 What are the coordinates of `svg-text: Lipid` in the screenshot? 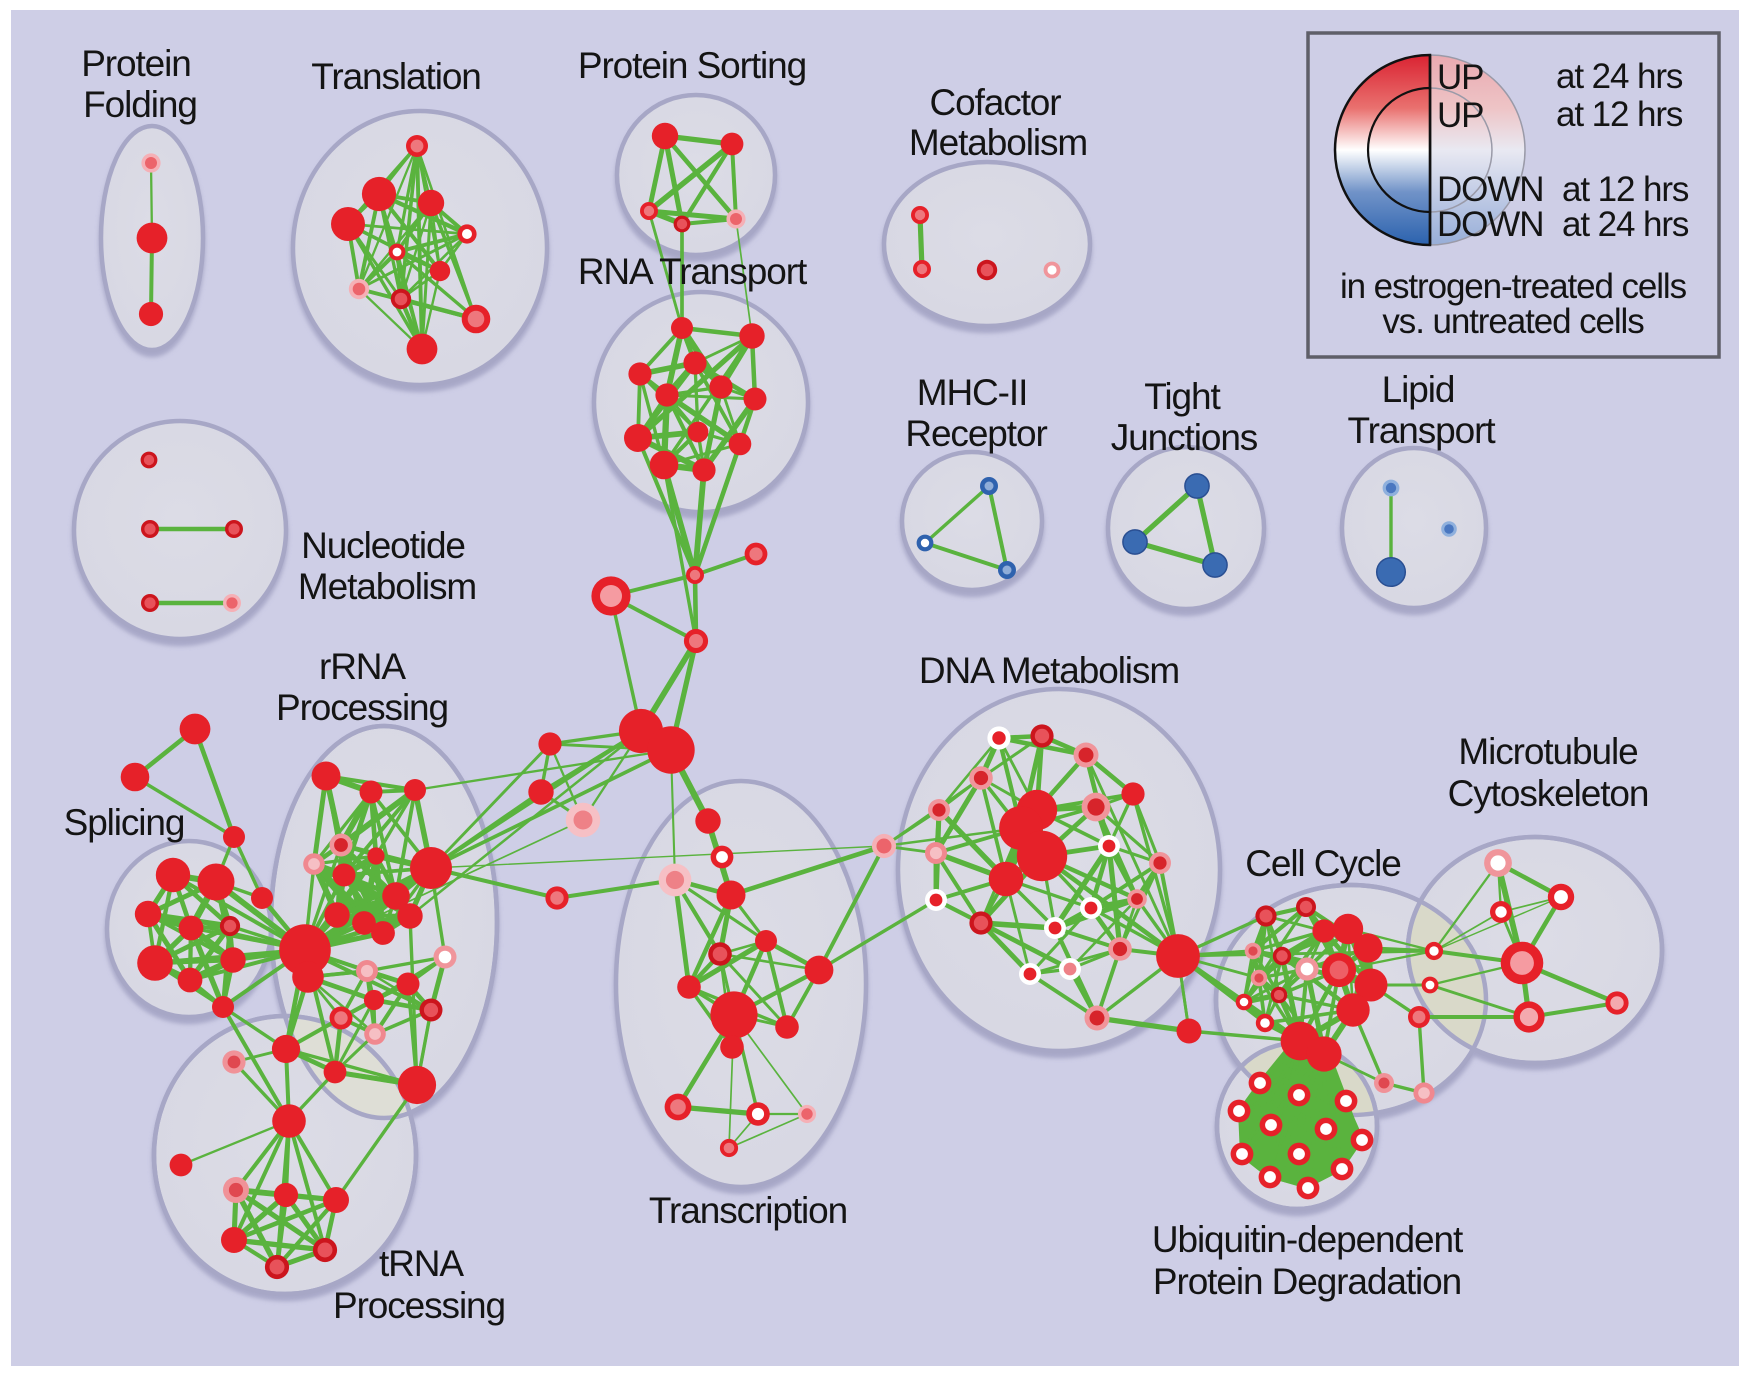 It's located at (1418, 389).